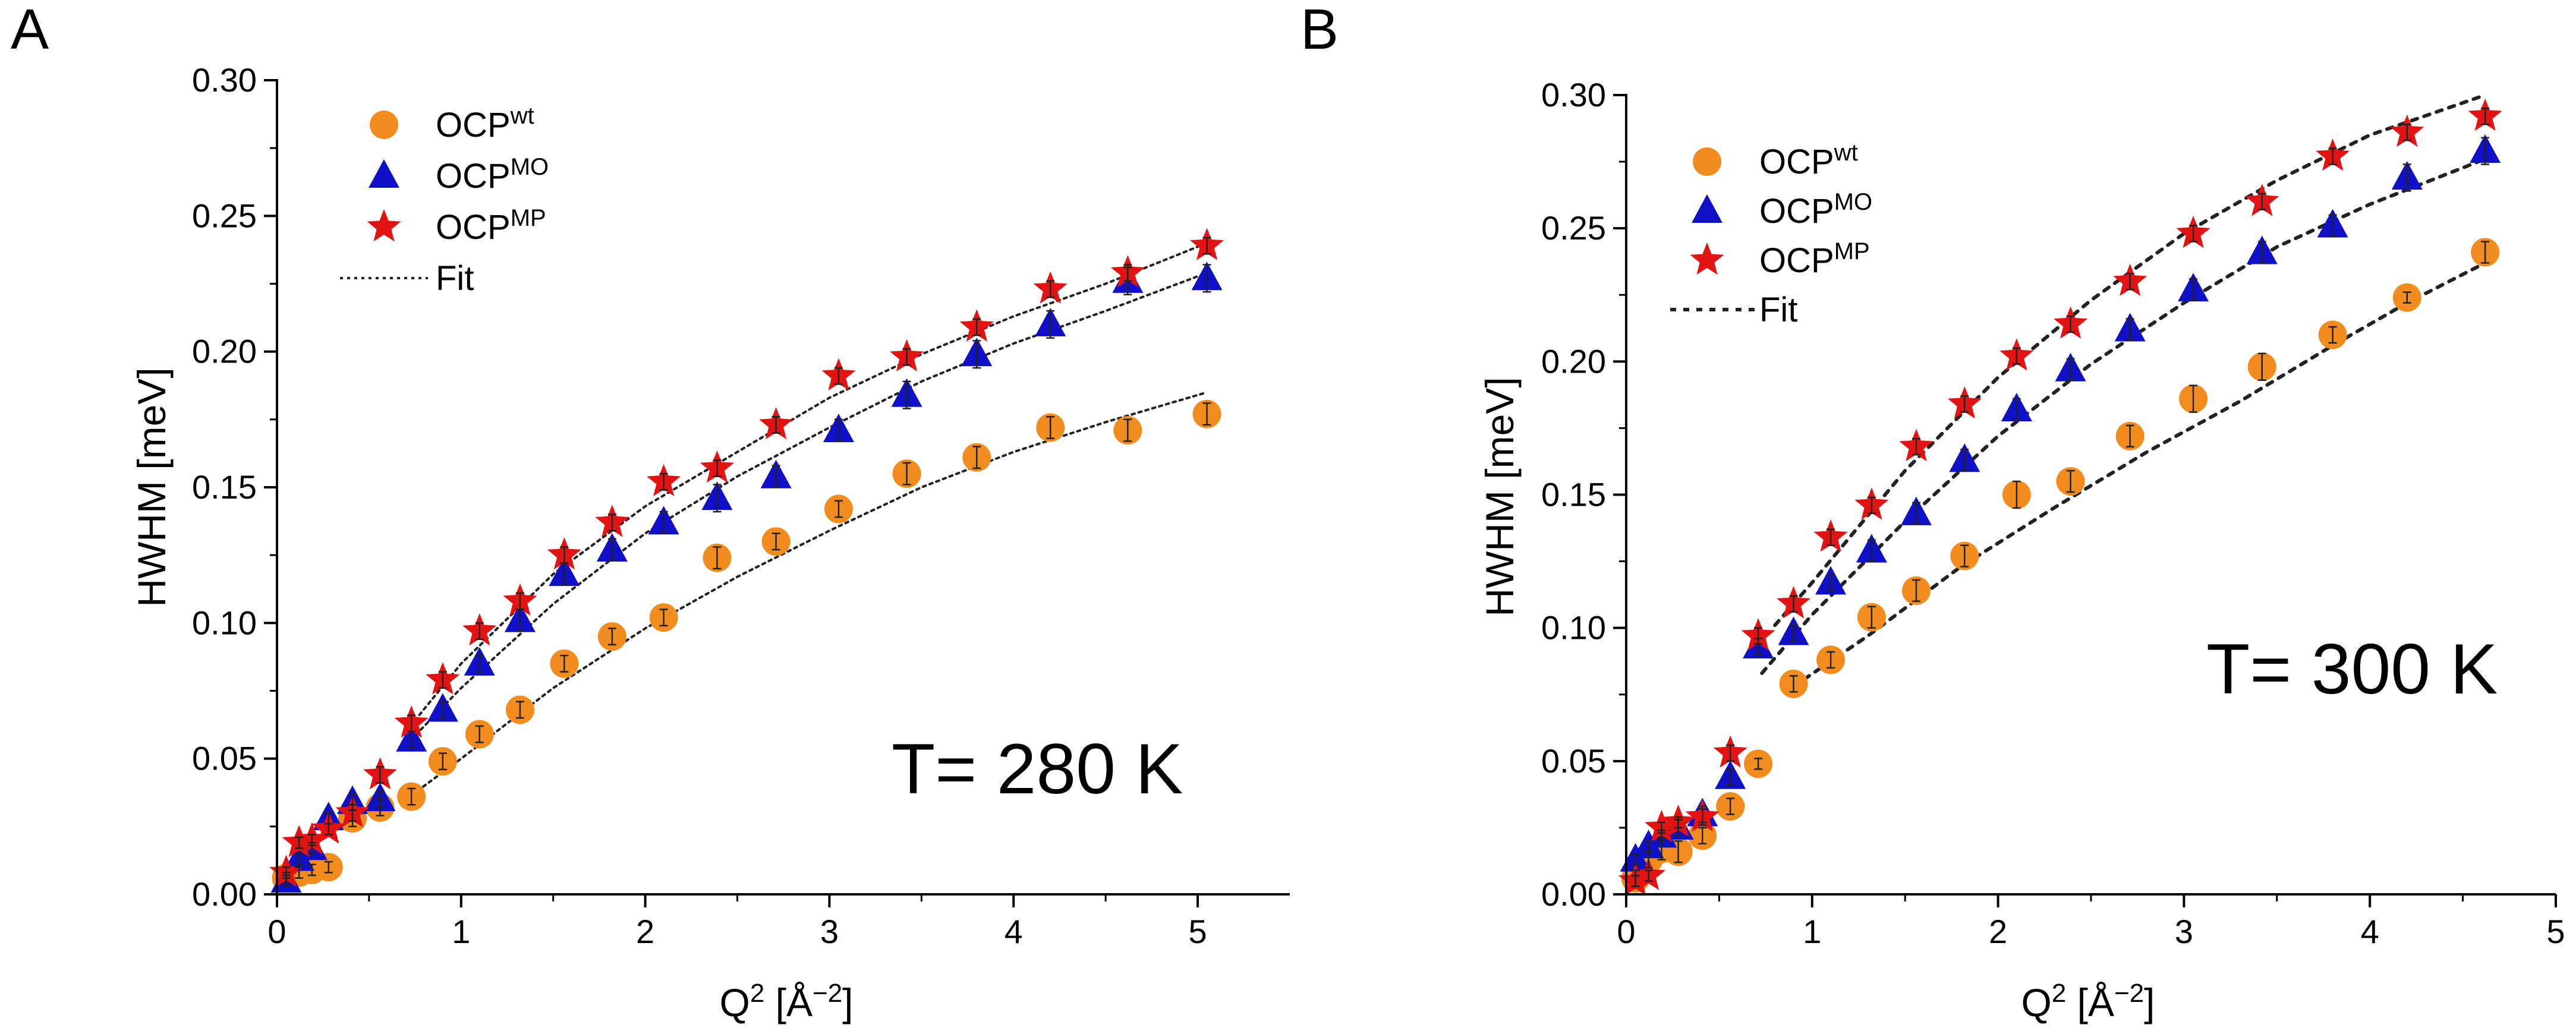 The height and width of the screenshot is (1031, 2576). What do you see at coordinates (1037, 769) in the screenshot?
I see `temperature-annotation: T= 280 K` at bounding box center [1037, 769].